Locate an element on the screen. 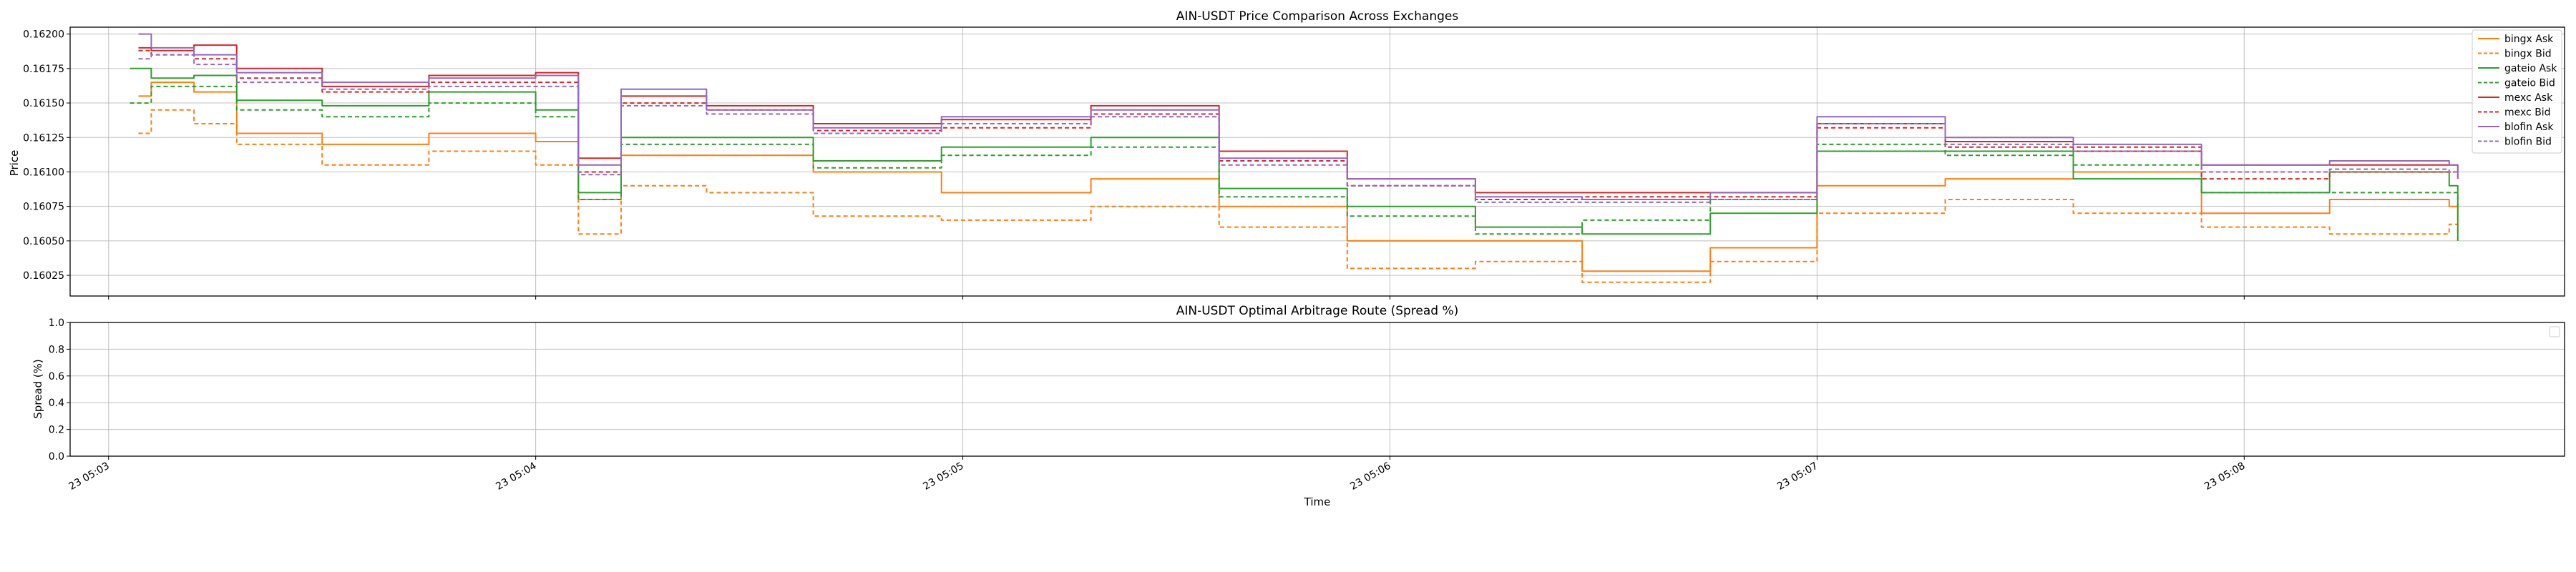 Image resolution: width=2576 pixels, height=572 pixels. legend-label: bingx Ask is located at coordinates (2529, 39).